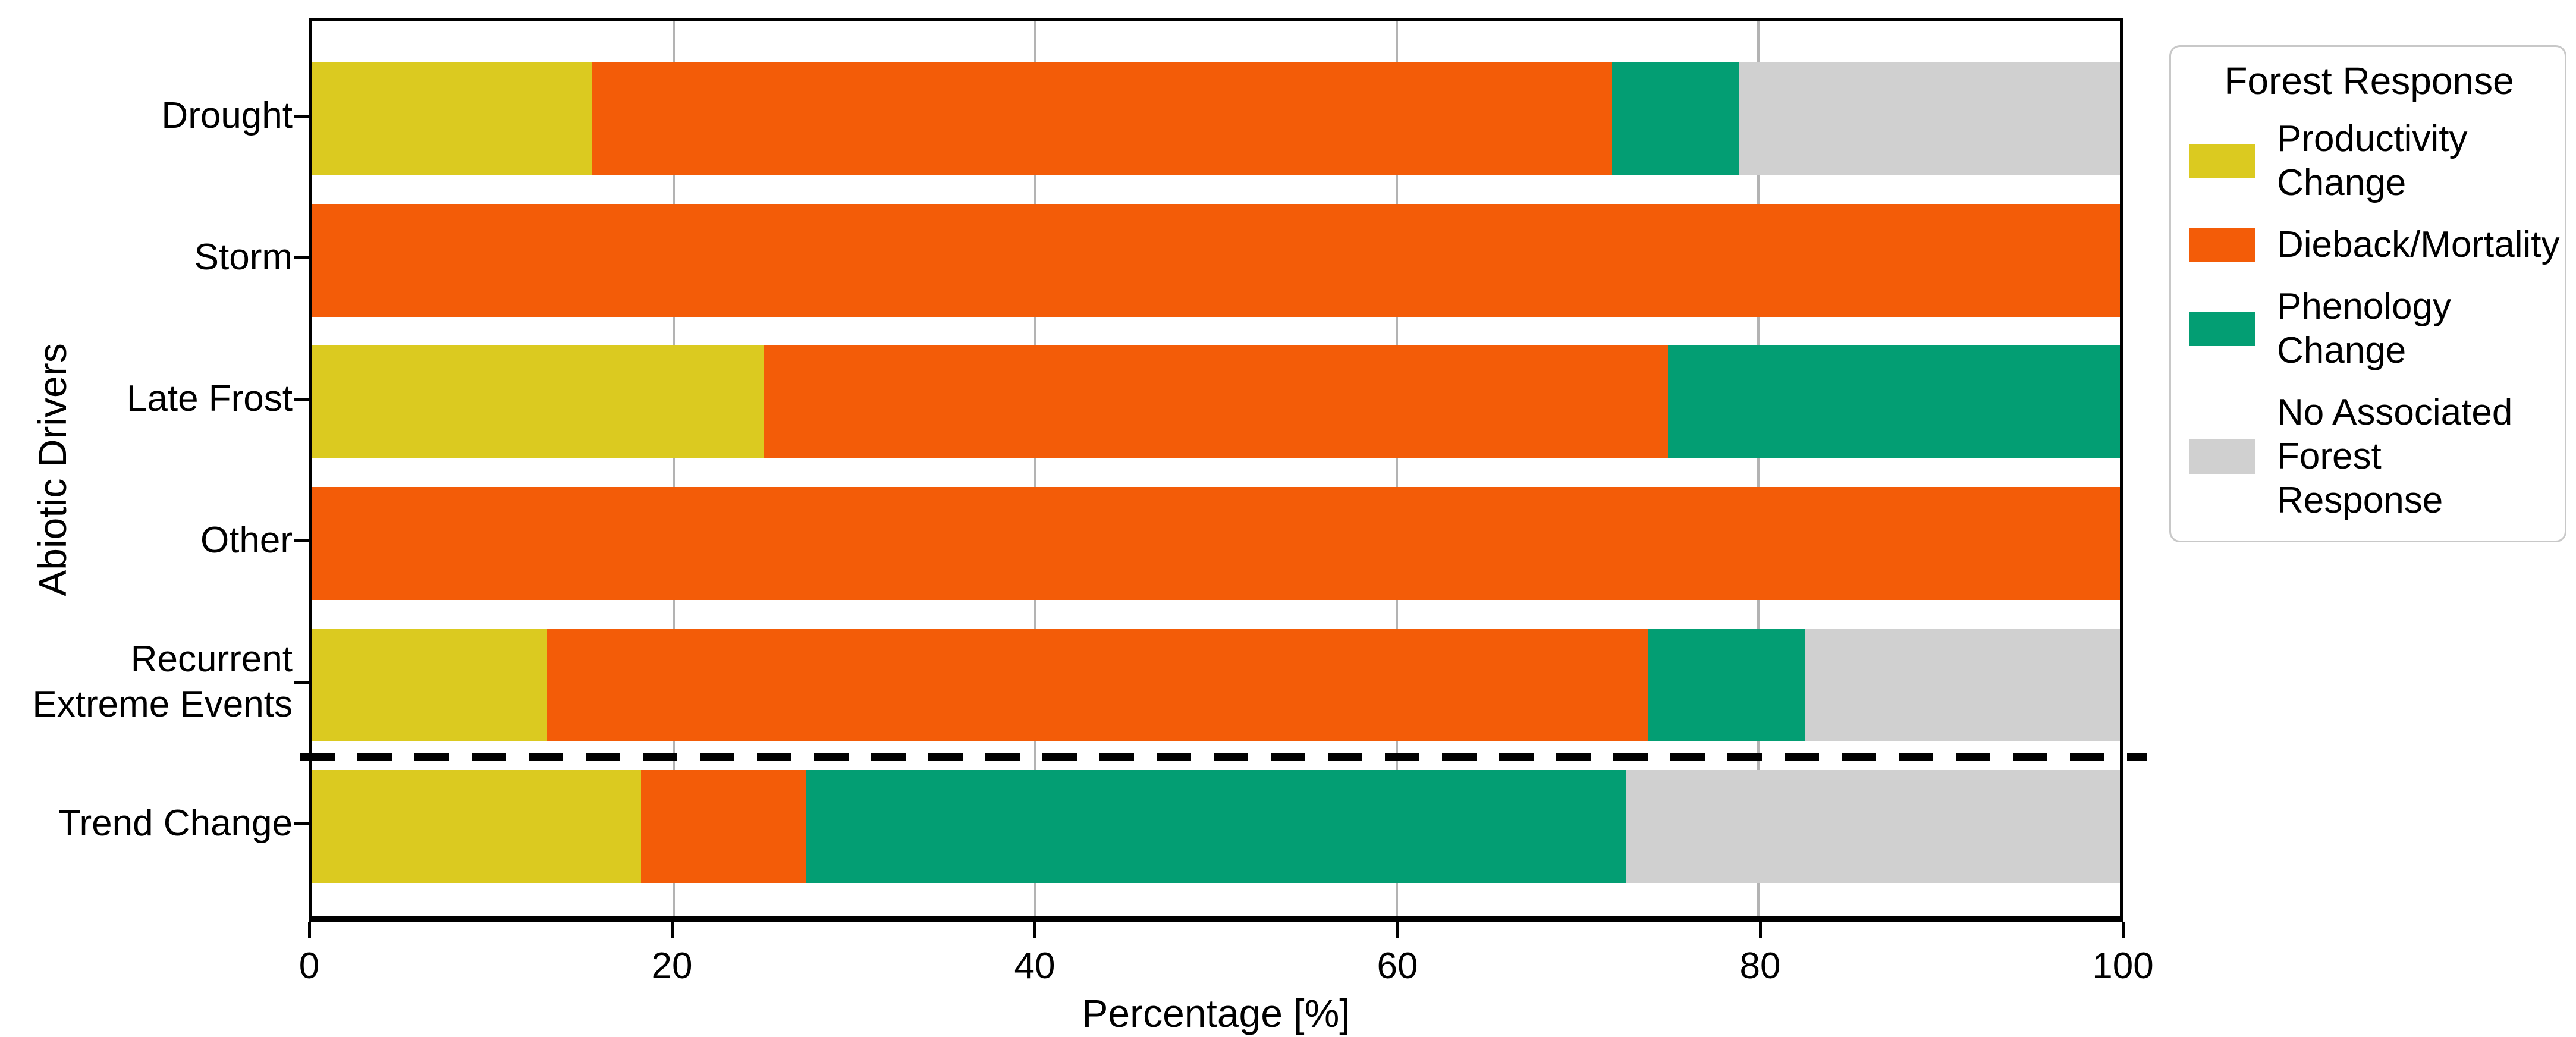  Describe the element at coordinates (672, 965) in the screenshot. I see `x-tick-label: 20` at that location.